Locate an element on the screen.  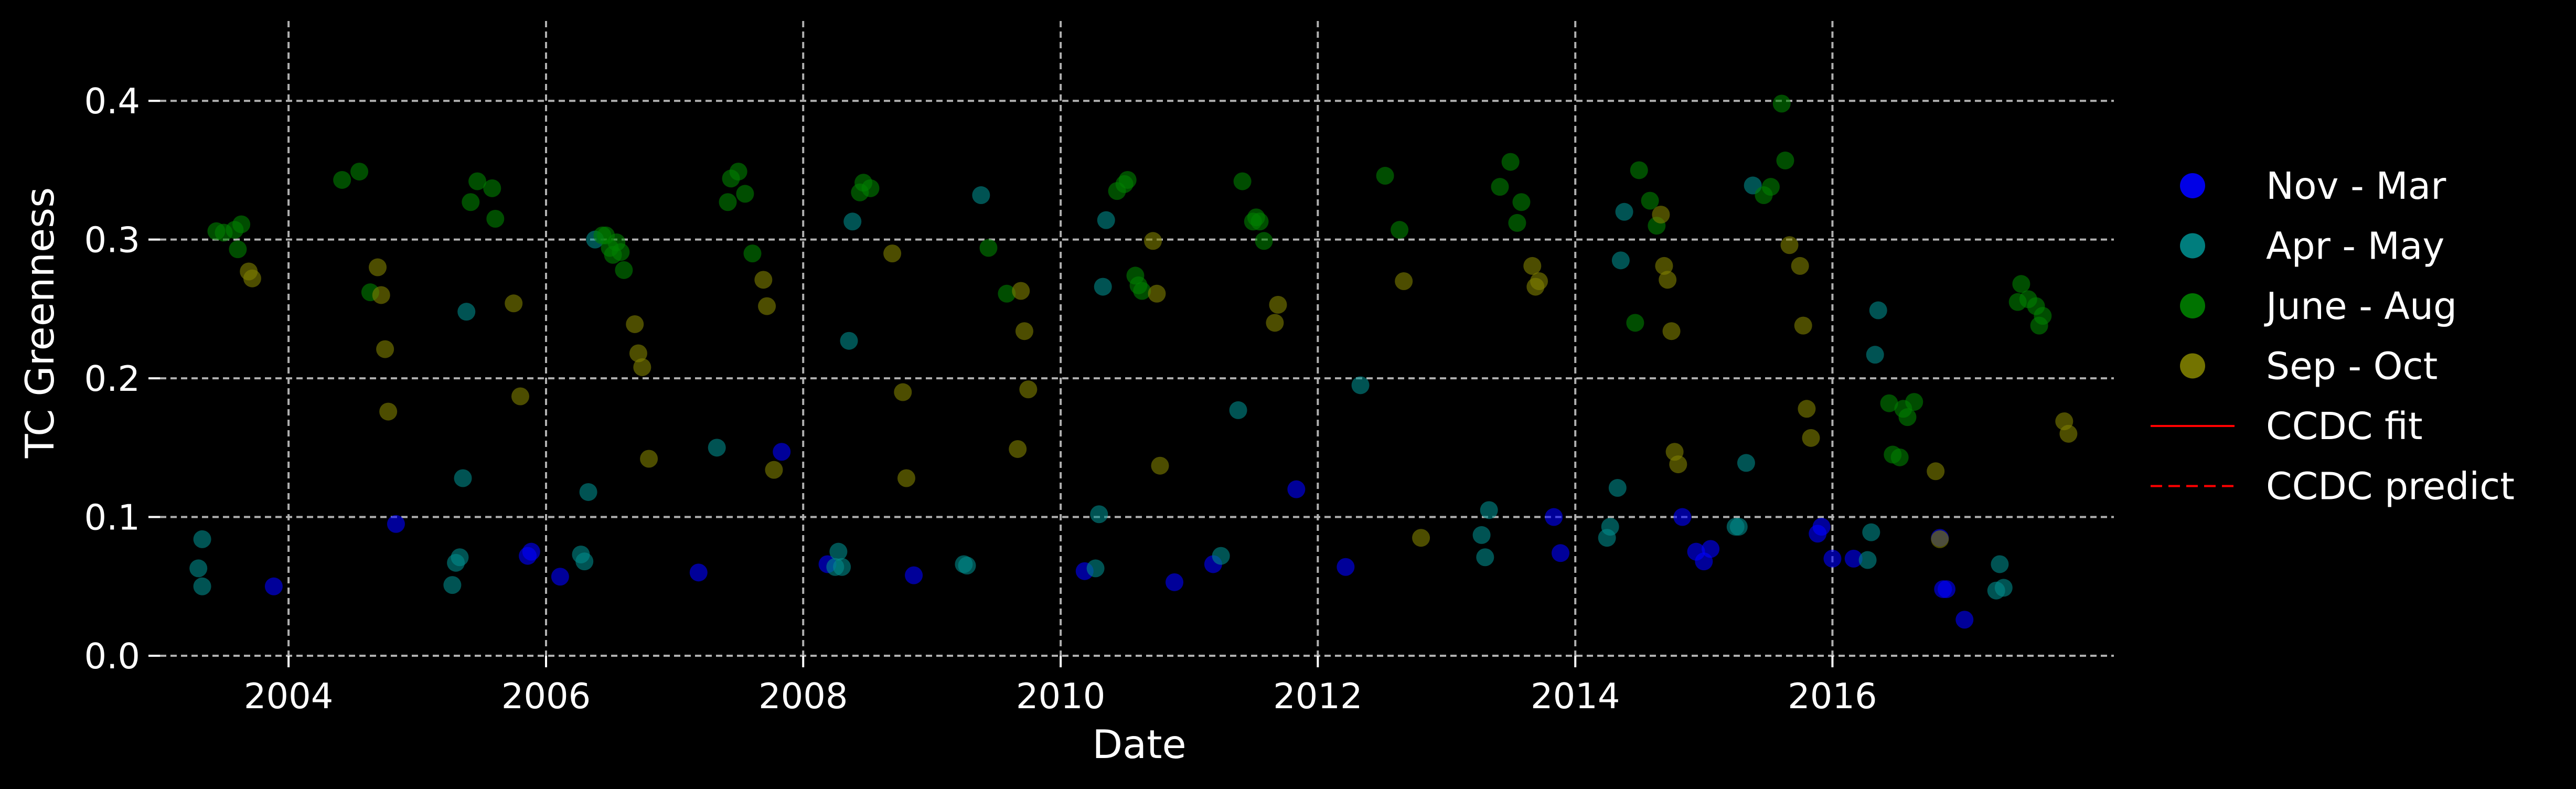
y-axis-label: TC Greenness is located at coordinates (40, 323).